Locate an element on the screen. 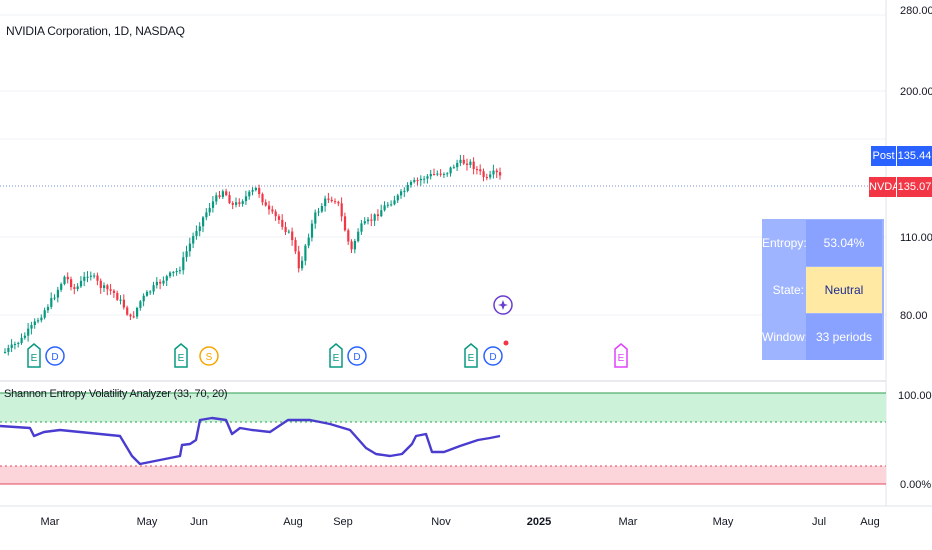 The height and width of the screenshot is (550, 932). last-price-tag: 135.07 is located at coordinates (914, 187).